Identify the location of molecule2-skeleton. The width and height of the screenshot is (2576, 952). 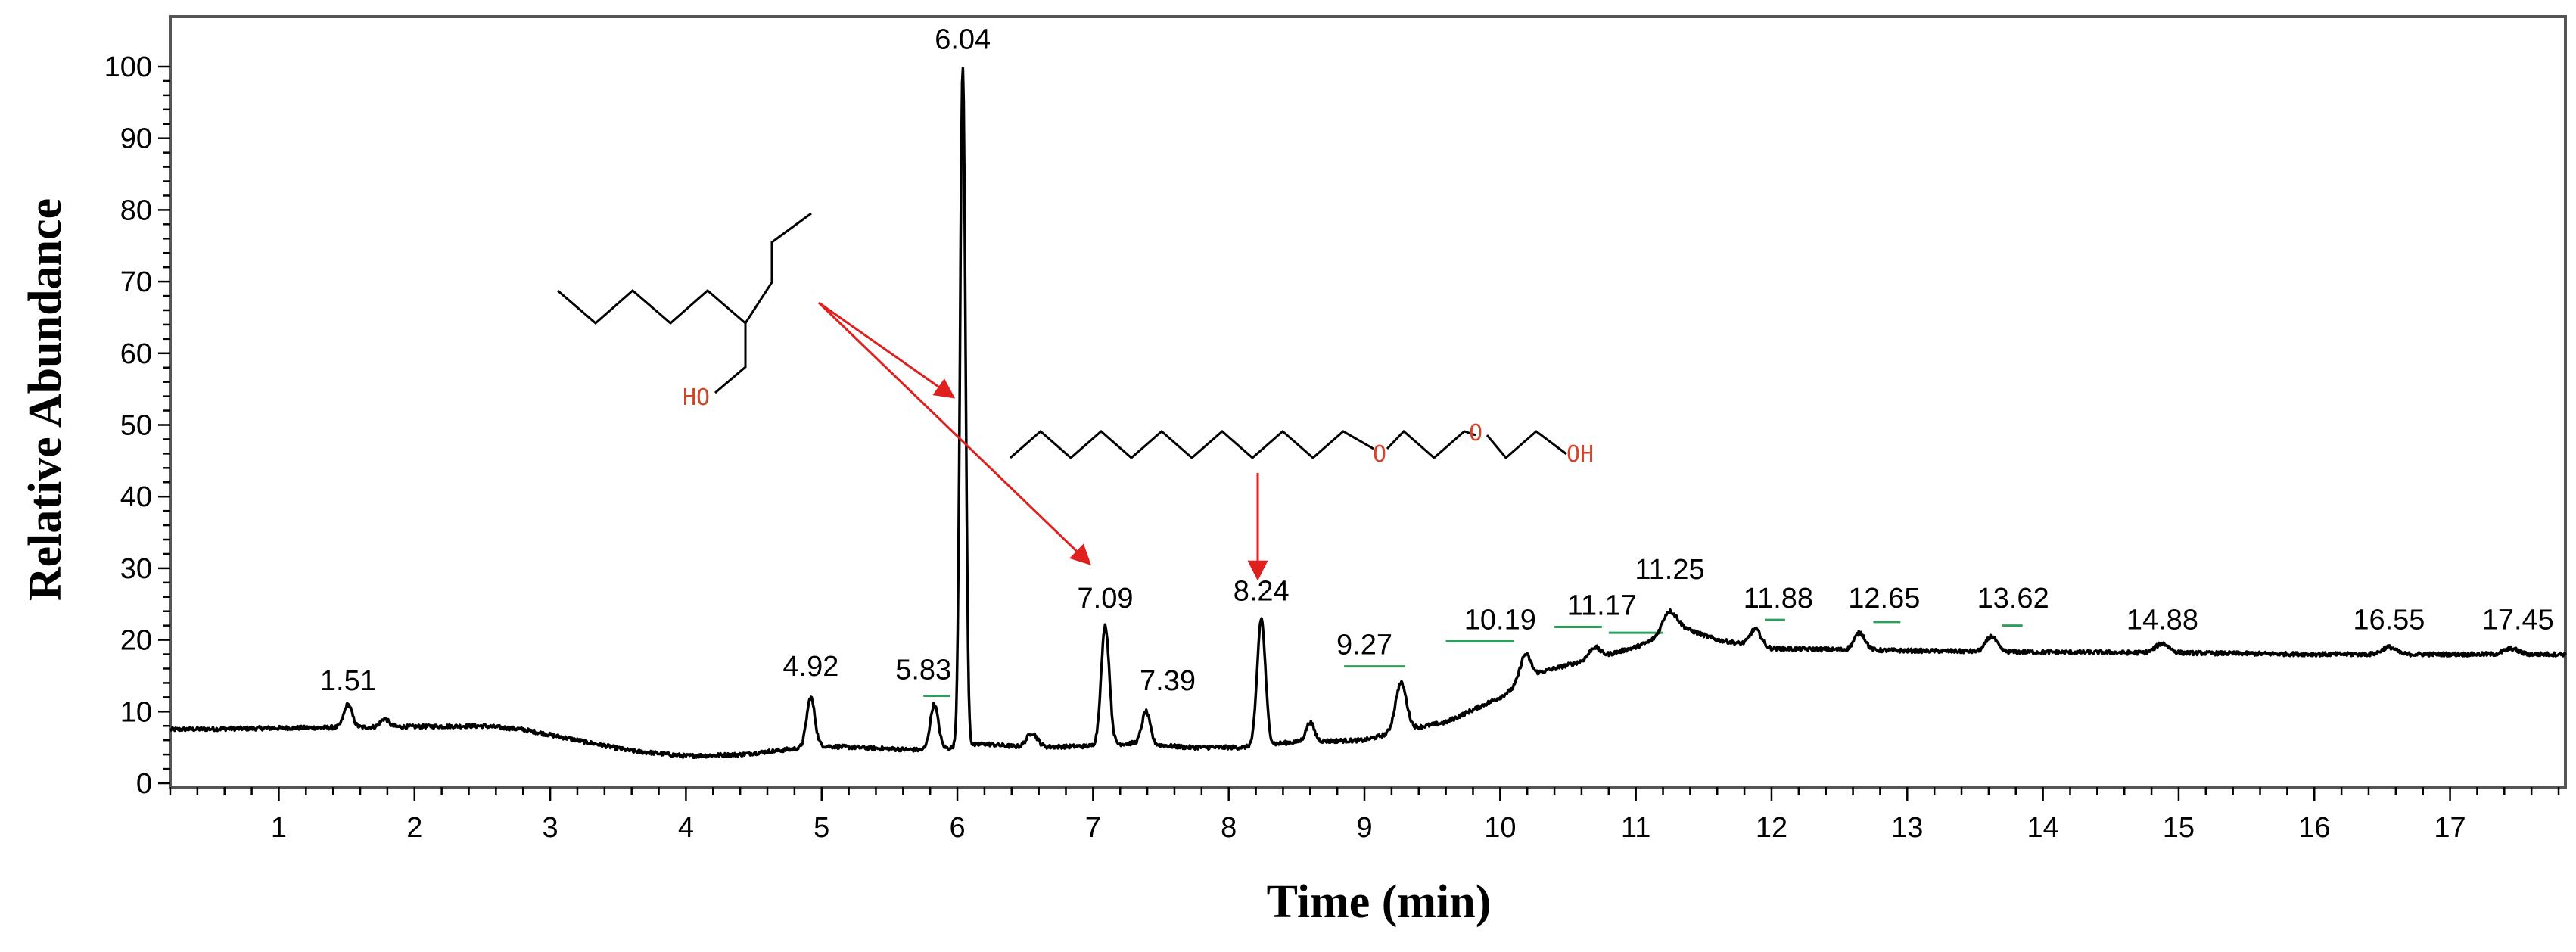
(1192, 444).